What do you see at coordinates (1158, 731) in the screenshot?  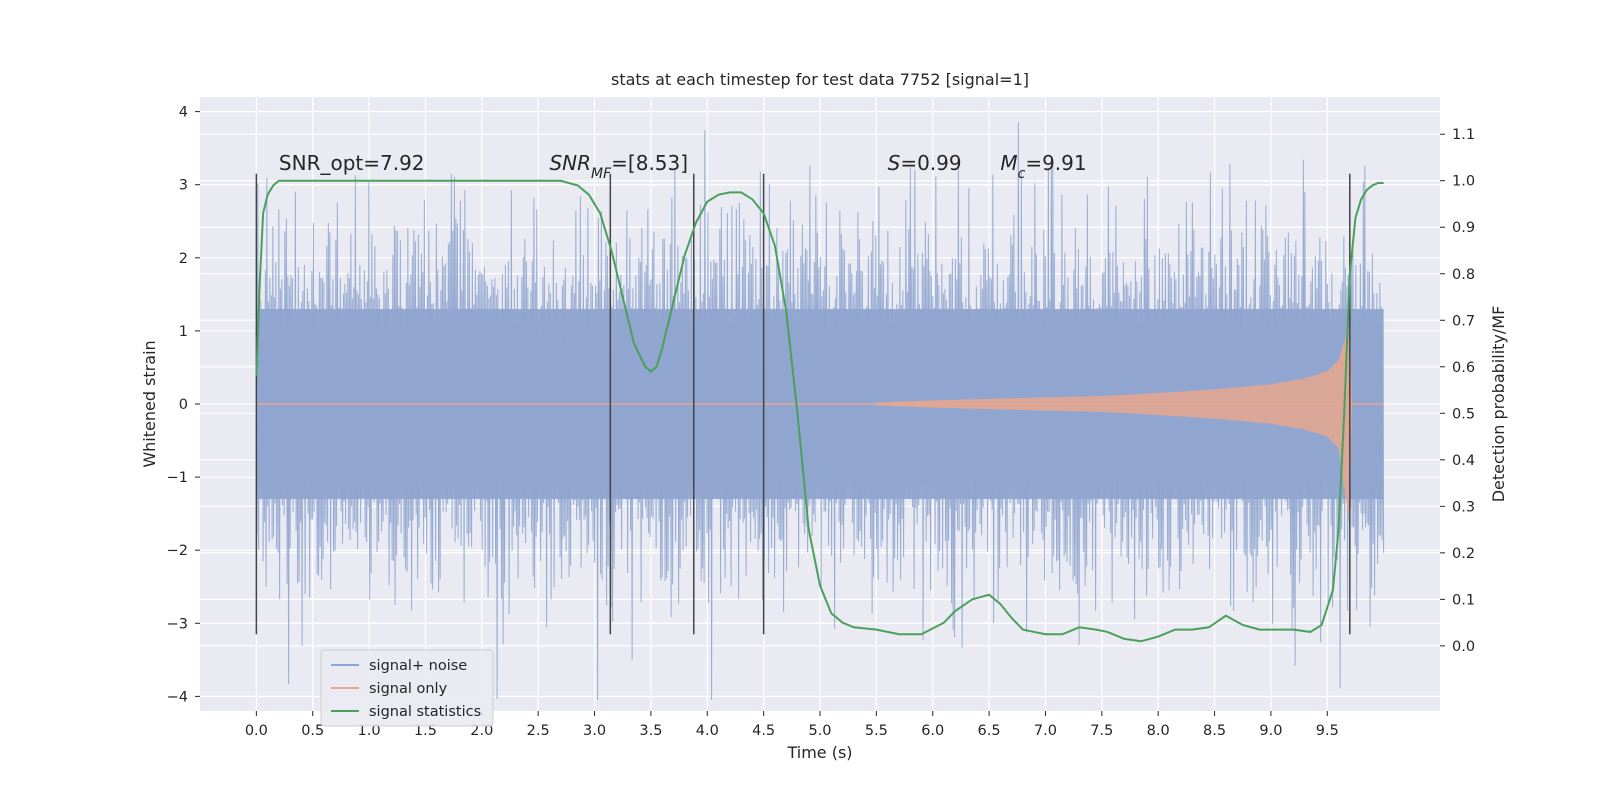 I see `x-tick-label: 8.0` at bounding box center [1158, 731].